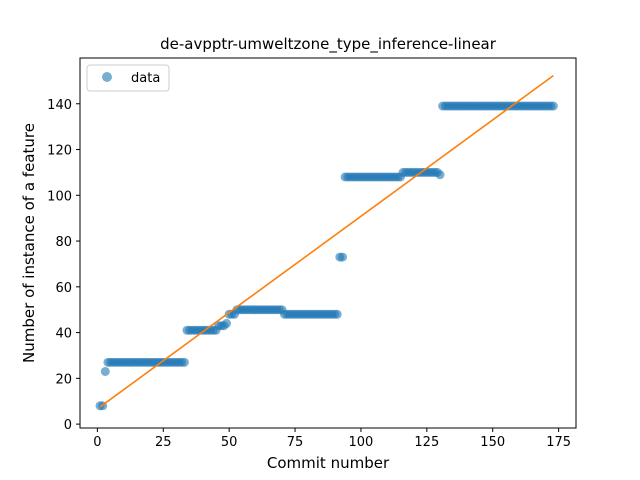 The image size is (640, 480). What do you see at coordinates (63, 288) in the screenshot?
I see `y-tick-label: 60` at bounding box center [63, 288].